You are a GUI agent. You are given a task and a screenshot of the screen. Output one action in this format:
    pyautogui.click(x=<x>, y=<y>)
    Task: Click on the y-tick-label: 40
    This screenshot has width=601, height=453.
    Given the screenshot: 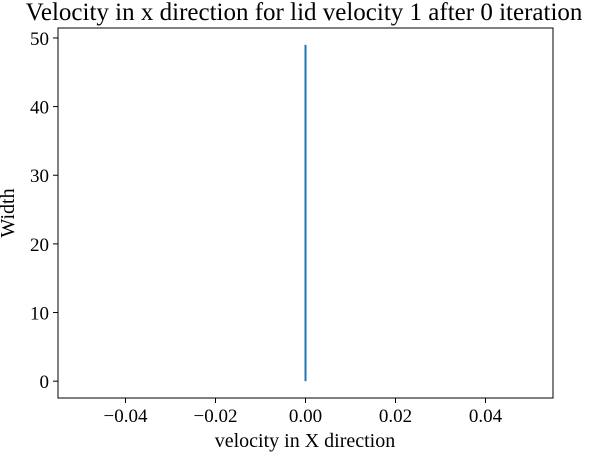 What is the action you would take?
    pyautogui.click(x=39, y=108)
    